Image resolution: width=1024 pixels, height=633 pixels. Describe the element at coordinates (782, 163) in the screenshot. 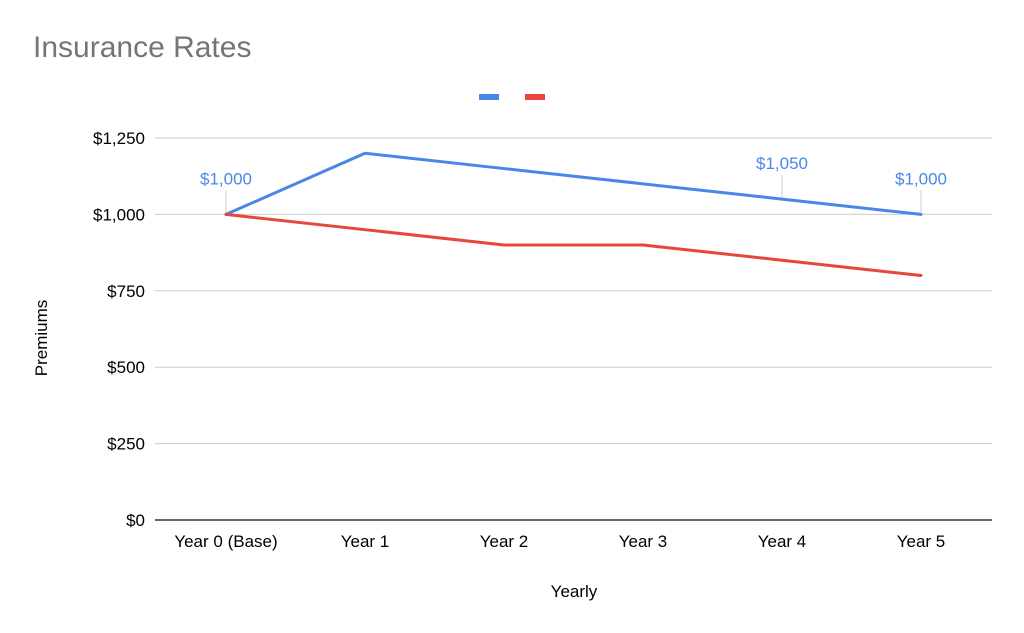

I see `data-label: $1,050` at that location.